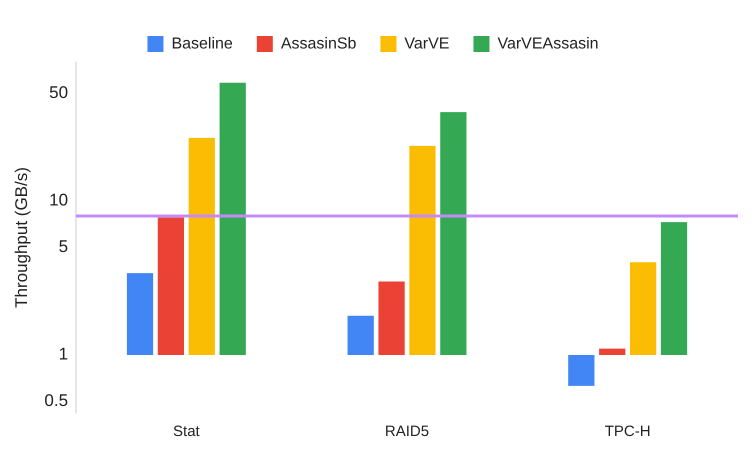 Image resolution: width=756 pixels, height=459 pixels. What do you see at coordinates (187, 431) in the screenshot?
I see `x-tick-label: Stat` at bounding box center [187, 431].